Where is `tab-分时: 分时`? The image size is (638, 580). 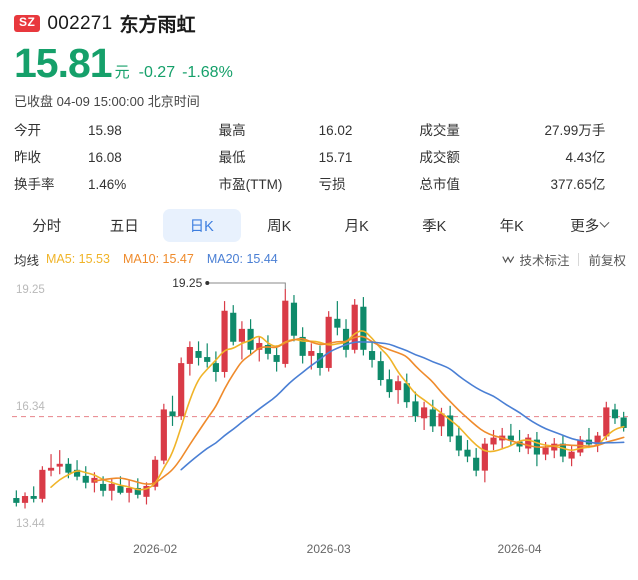 tab-分时: 分时 is located at coordinates (47, 225).